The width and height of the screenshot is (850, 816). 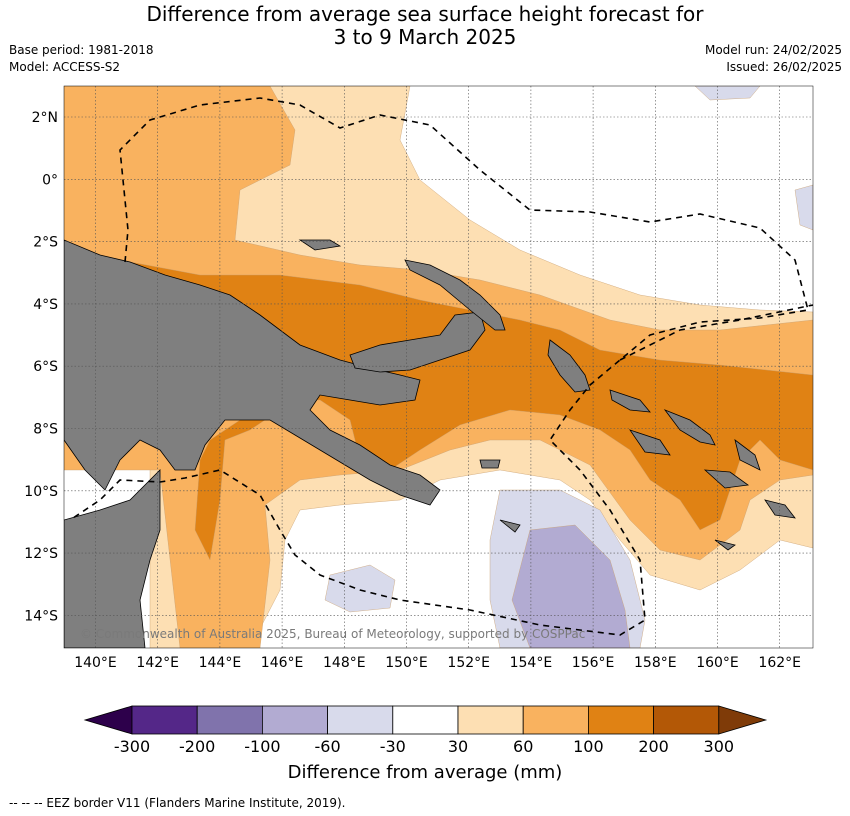 I want to click on lon-label: 150°E, so click(x=406, y=663).